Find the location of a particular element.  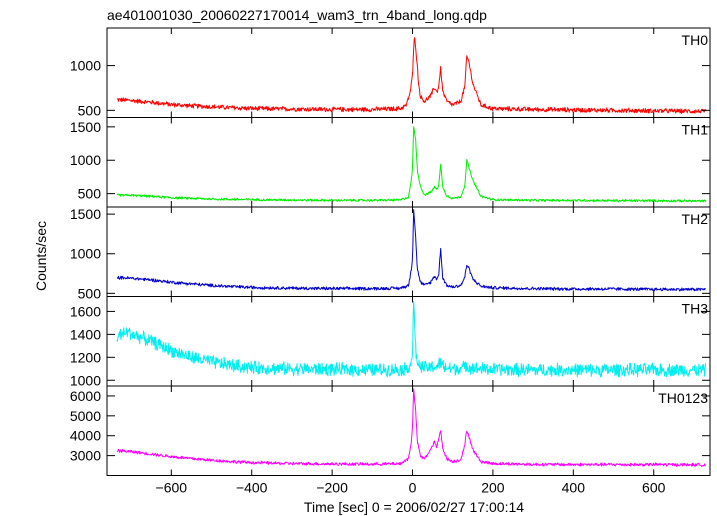

panel-label-th1: TH1 is located at coordinates (695, 130).